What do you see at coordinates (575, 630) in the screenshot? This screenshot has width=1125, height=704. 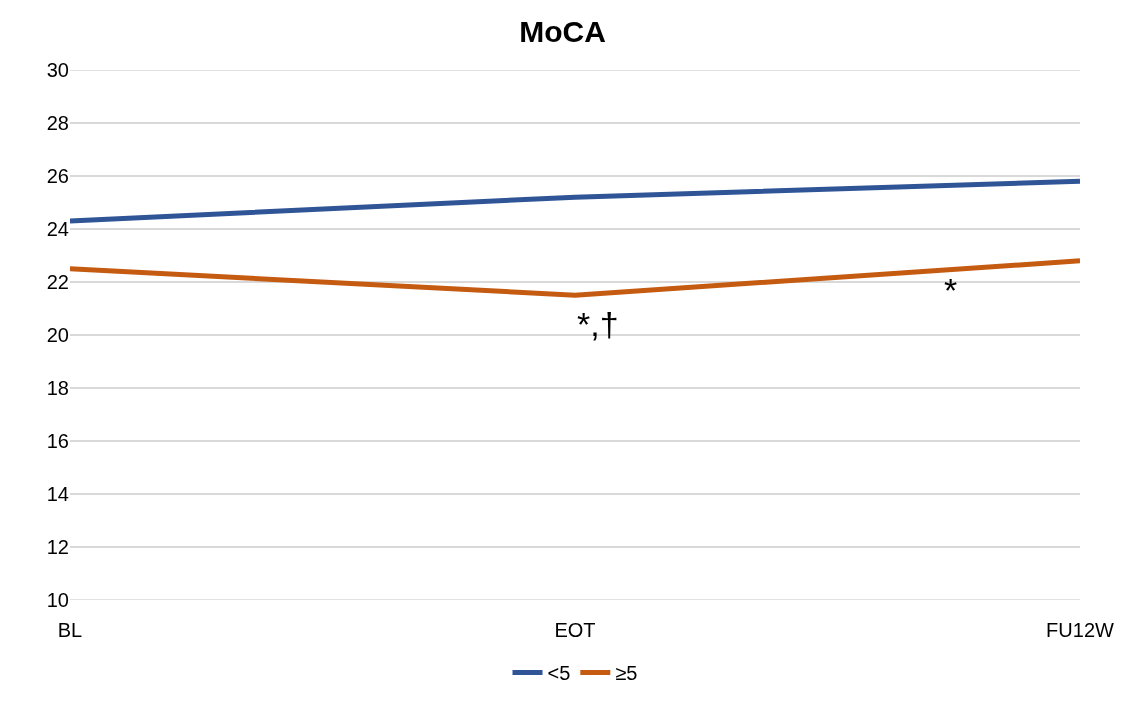 I see `x-tick-label: EOT` at bounding box center [575, 630].